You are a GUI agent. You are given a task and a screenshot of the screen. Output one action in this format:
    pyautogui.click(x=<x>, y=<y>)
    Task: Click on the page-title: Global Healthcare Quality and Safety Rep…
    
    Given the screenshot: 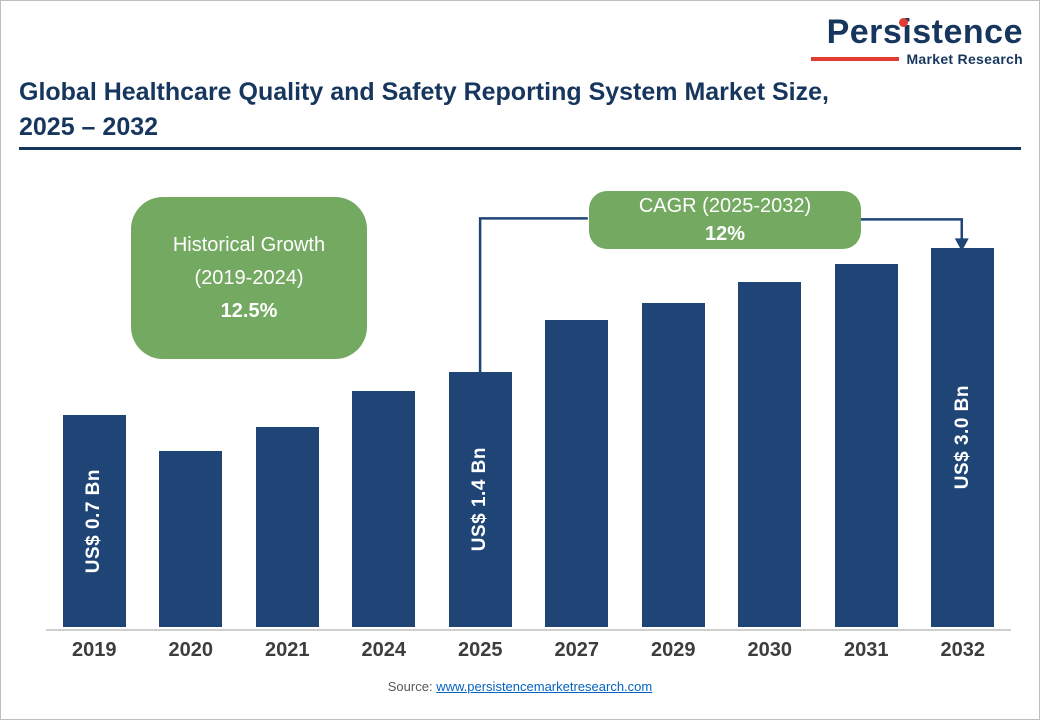 What is the action you would take?
    pyautogui.click(x=499, y=110)
    